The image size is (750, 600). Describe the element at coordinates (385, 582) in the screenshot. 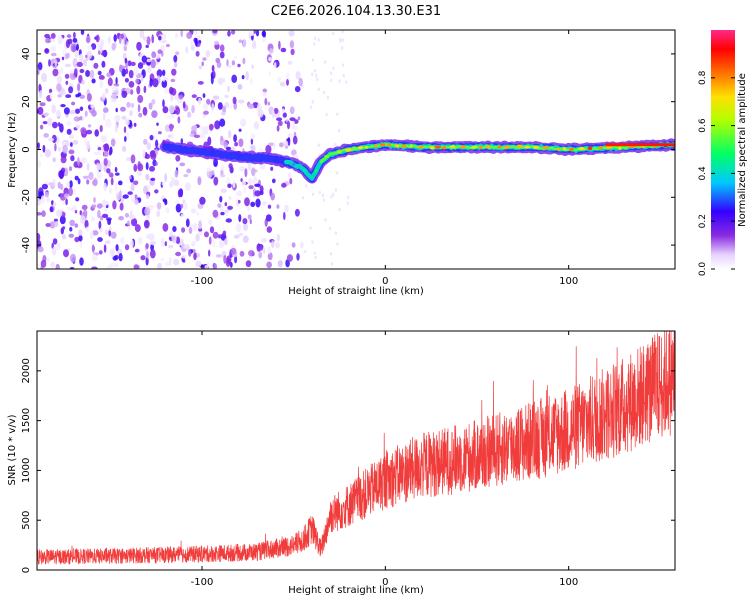

I see `x-tick-label: 0` at that location.